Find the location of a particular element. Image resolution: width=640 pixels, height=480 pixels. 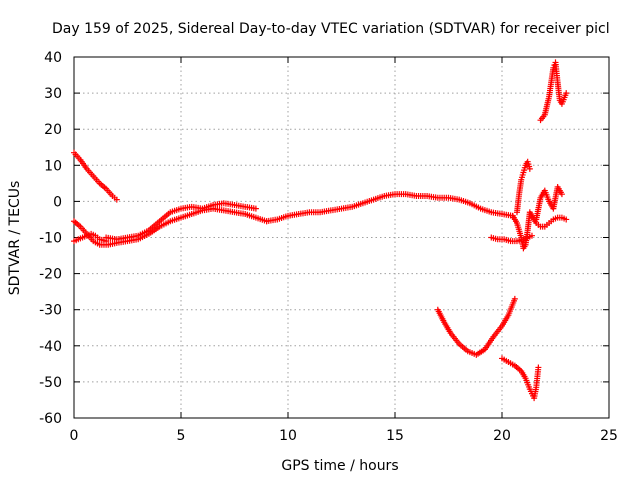

x-tick-label: 20 is located at coordinates (502, 436).